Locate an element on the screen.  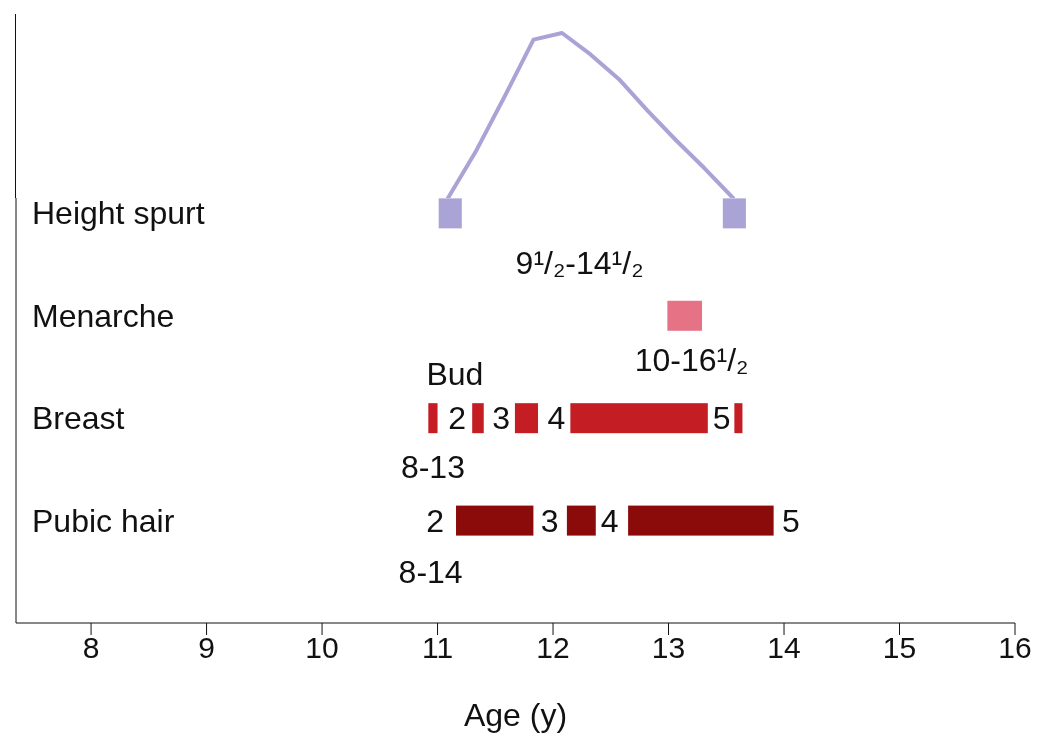
x-tick-label: 9 is located at coordinates (206, 648).